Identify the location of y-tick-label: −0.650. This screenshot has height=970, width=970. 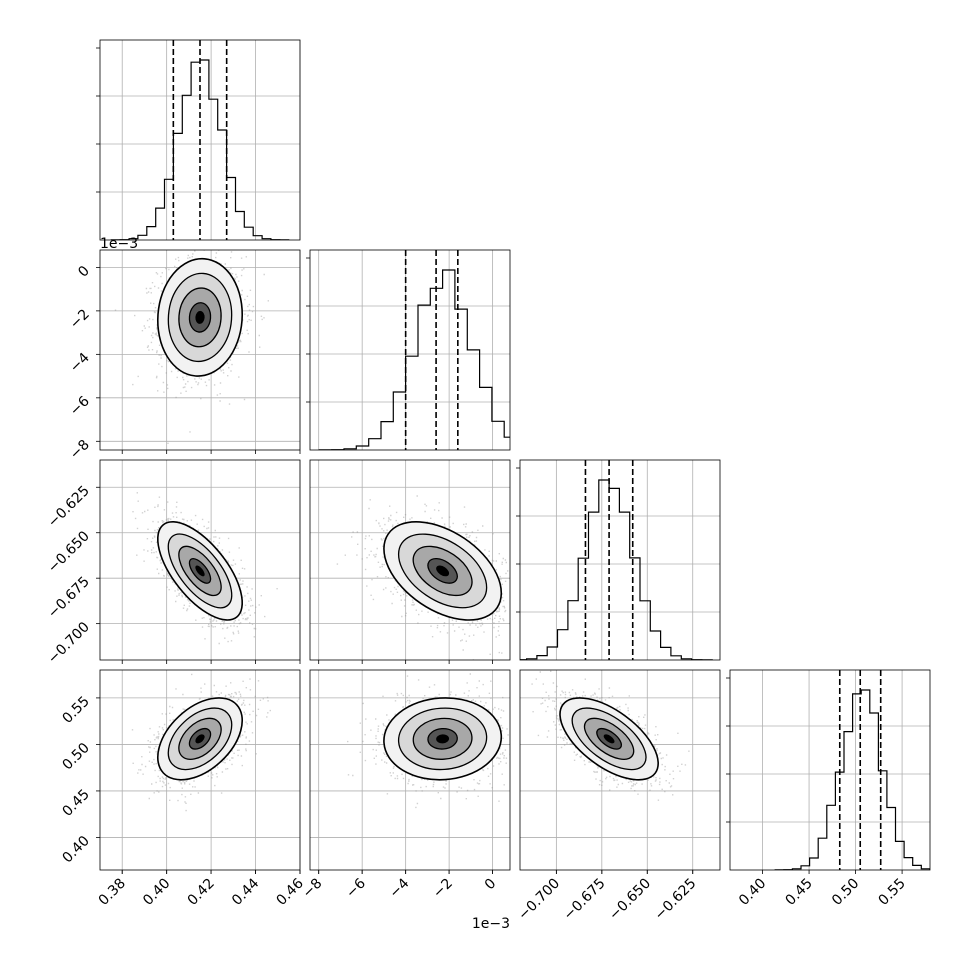
(69, 552).